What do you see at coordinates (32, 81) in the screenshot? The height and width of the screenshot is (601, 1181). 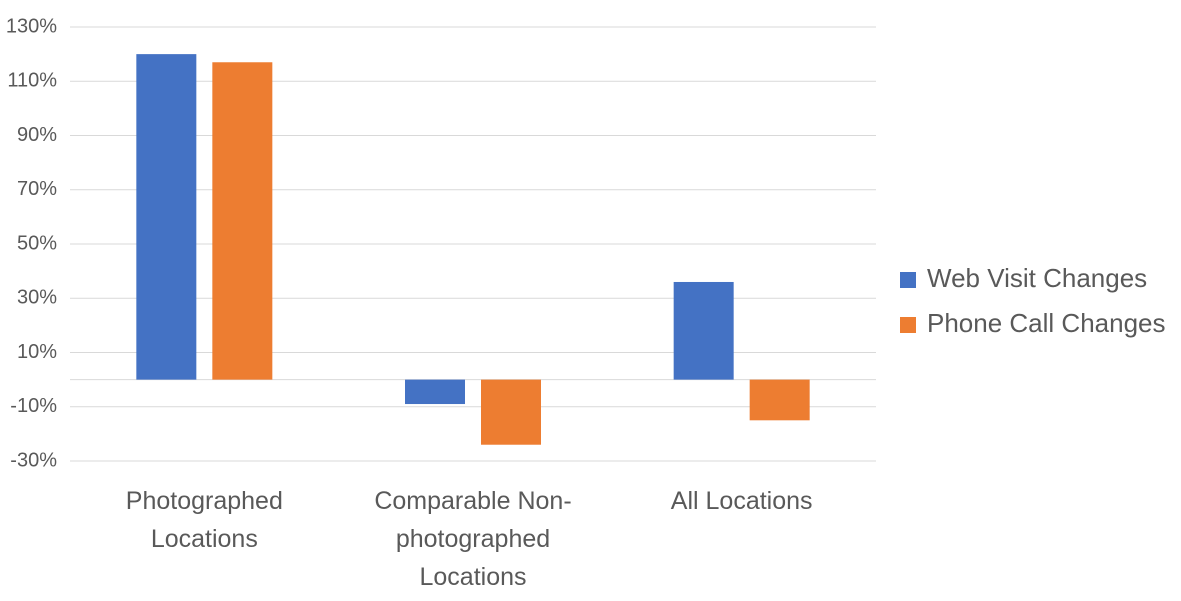 I see `y-tick-label: 110%` at bounding box center [32, 81].